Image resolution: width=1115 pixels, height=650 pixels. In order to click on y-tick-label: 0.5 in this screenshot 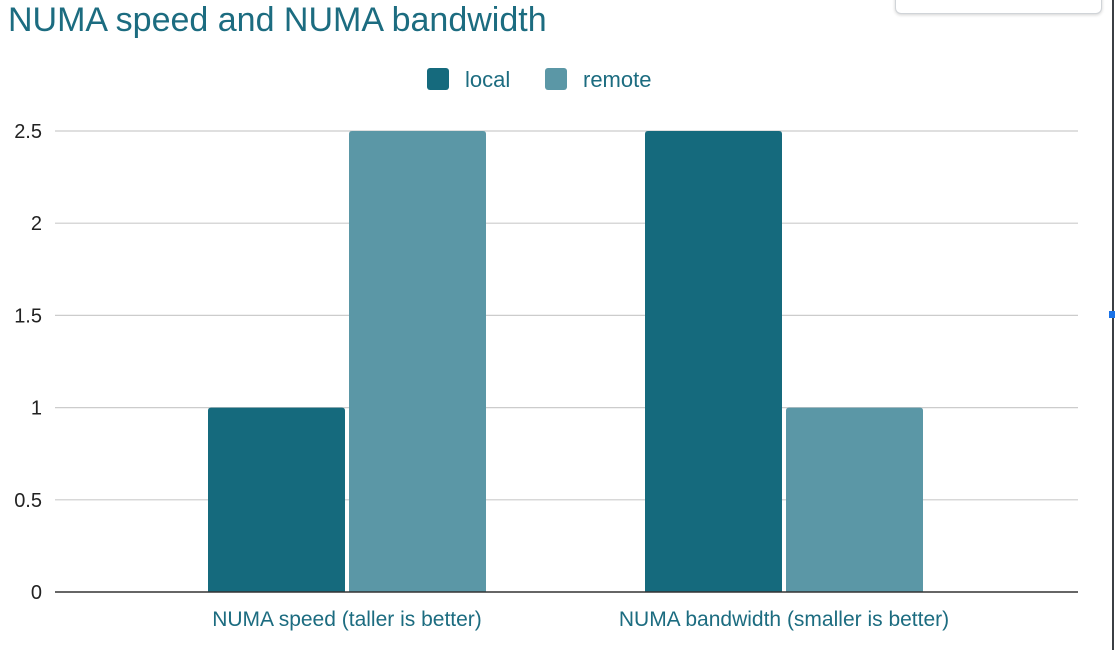, I will do `click(28, 501)`.